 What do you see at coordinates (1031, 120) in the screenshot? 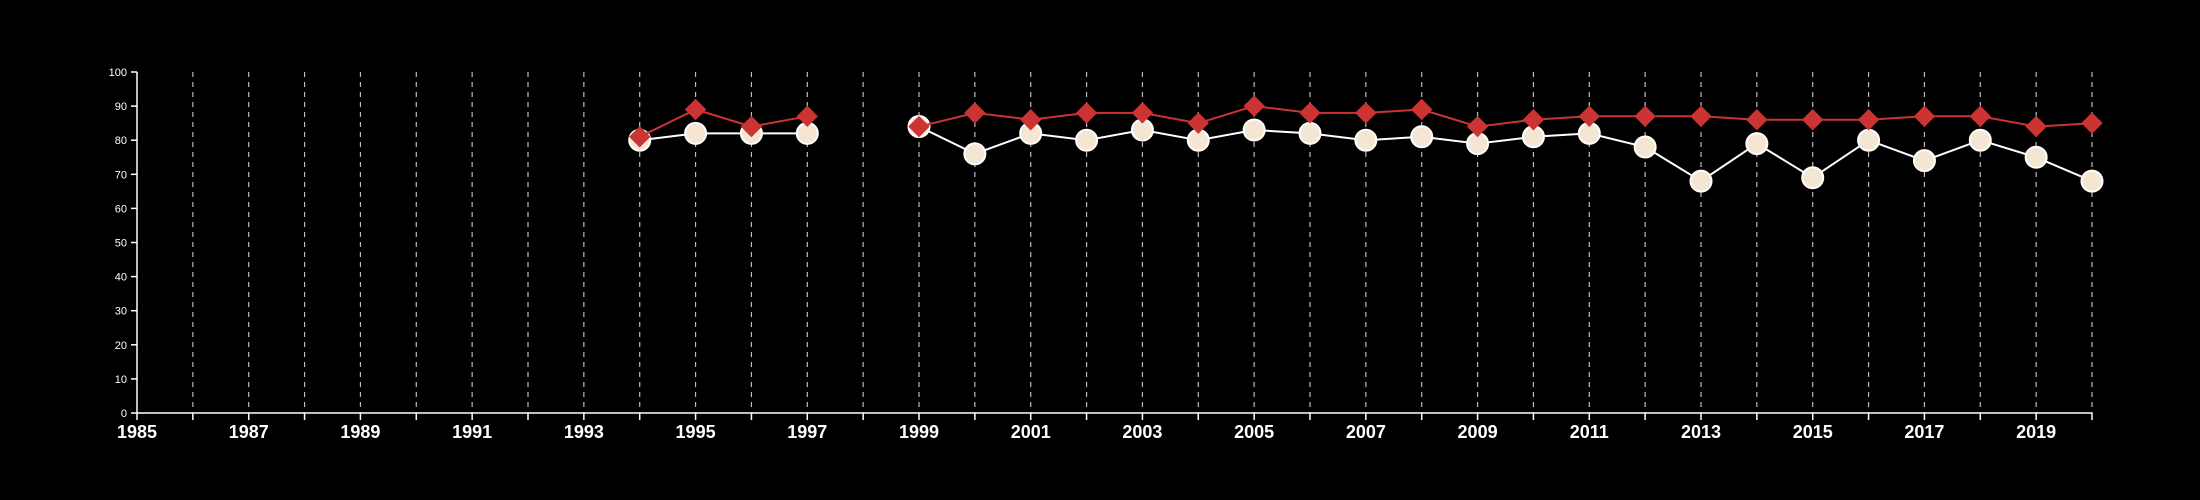
I see `point-diamond-2001` at bounding box center [1031, 120].